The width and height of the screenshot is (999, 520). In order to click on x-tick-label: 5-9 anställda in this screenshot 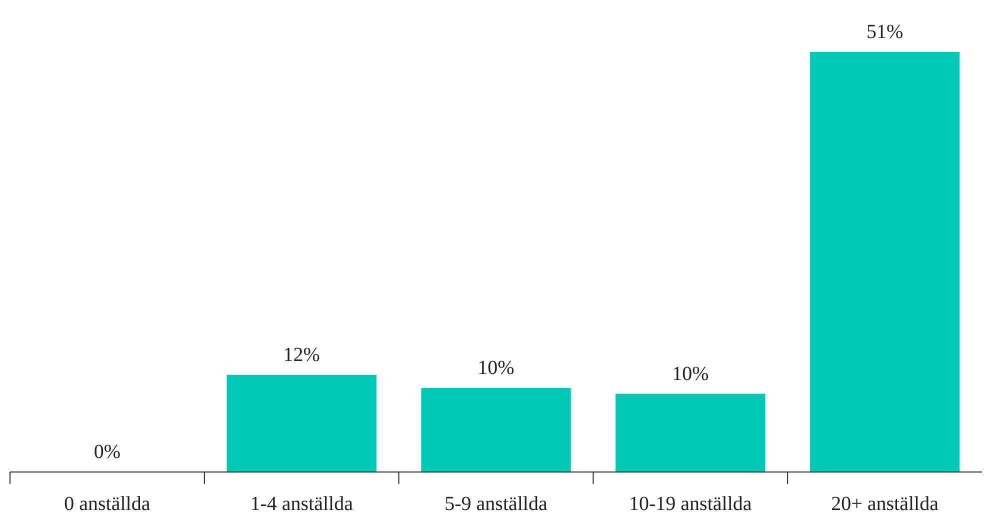, I will do `click(496, 504)`.